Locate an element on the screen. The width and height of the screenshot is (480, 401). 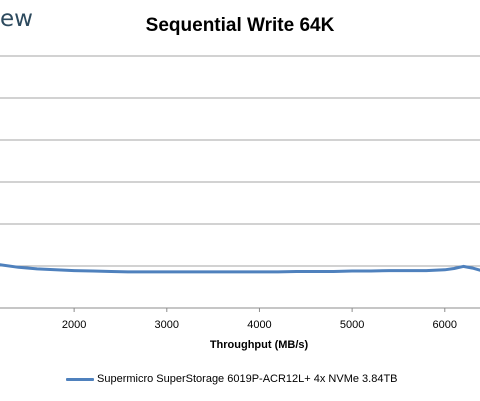
series-layer is located at coordinates (240, 268).